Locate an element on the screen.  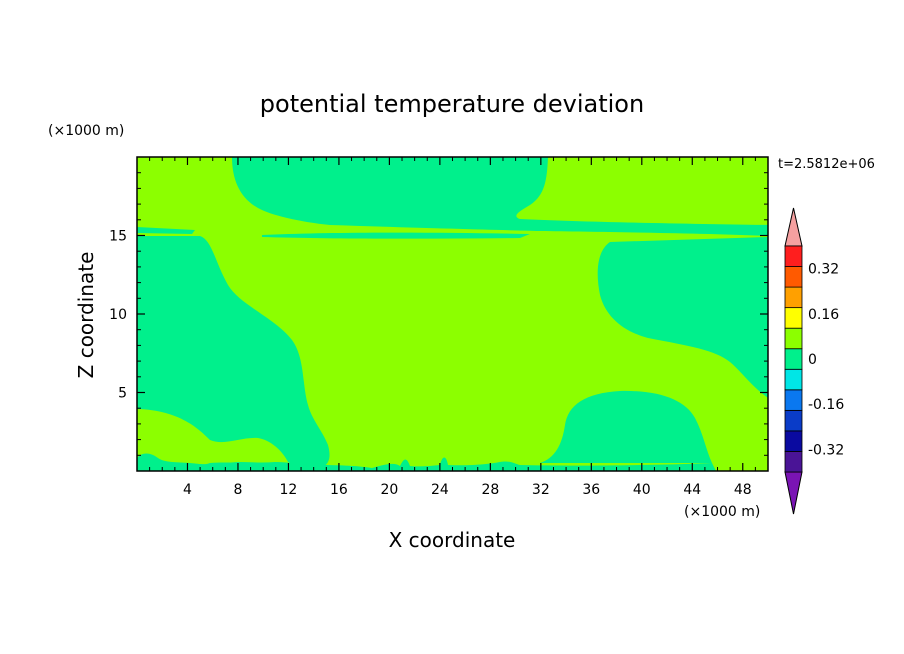
y-tick-label: 5 is located at coordinates (122, 394).